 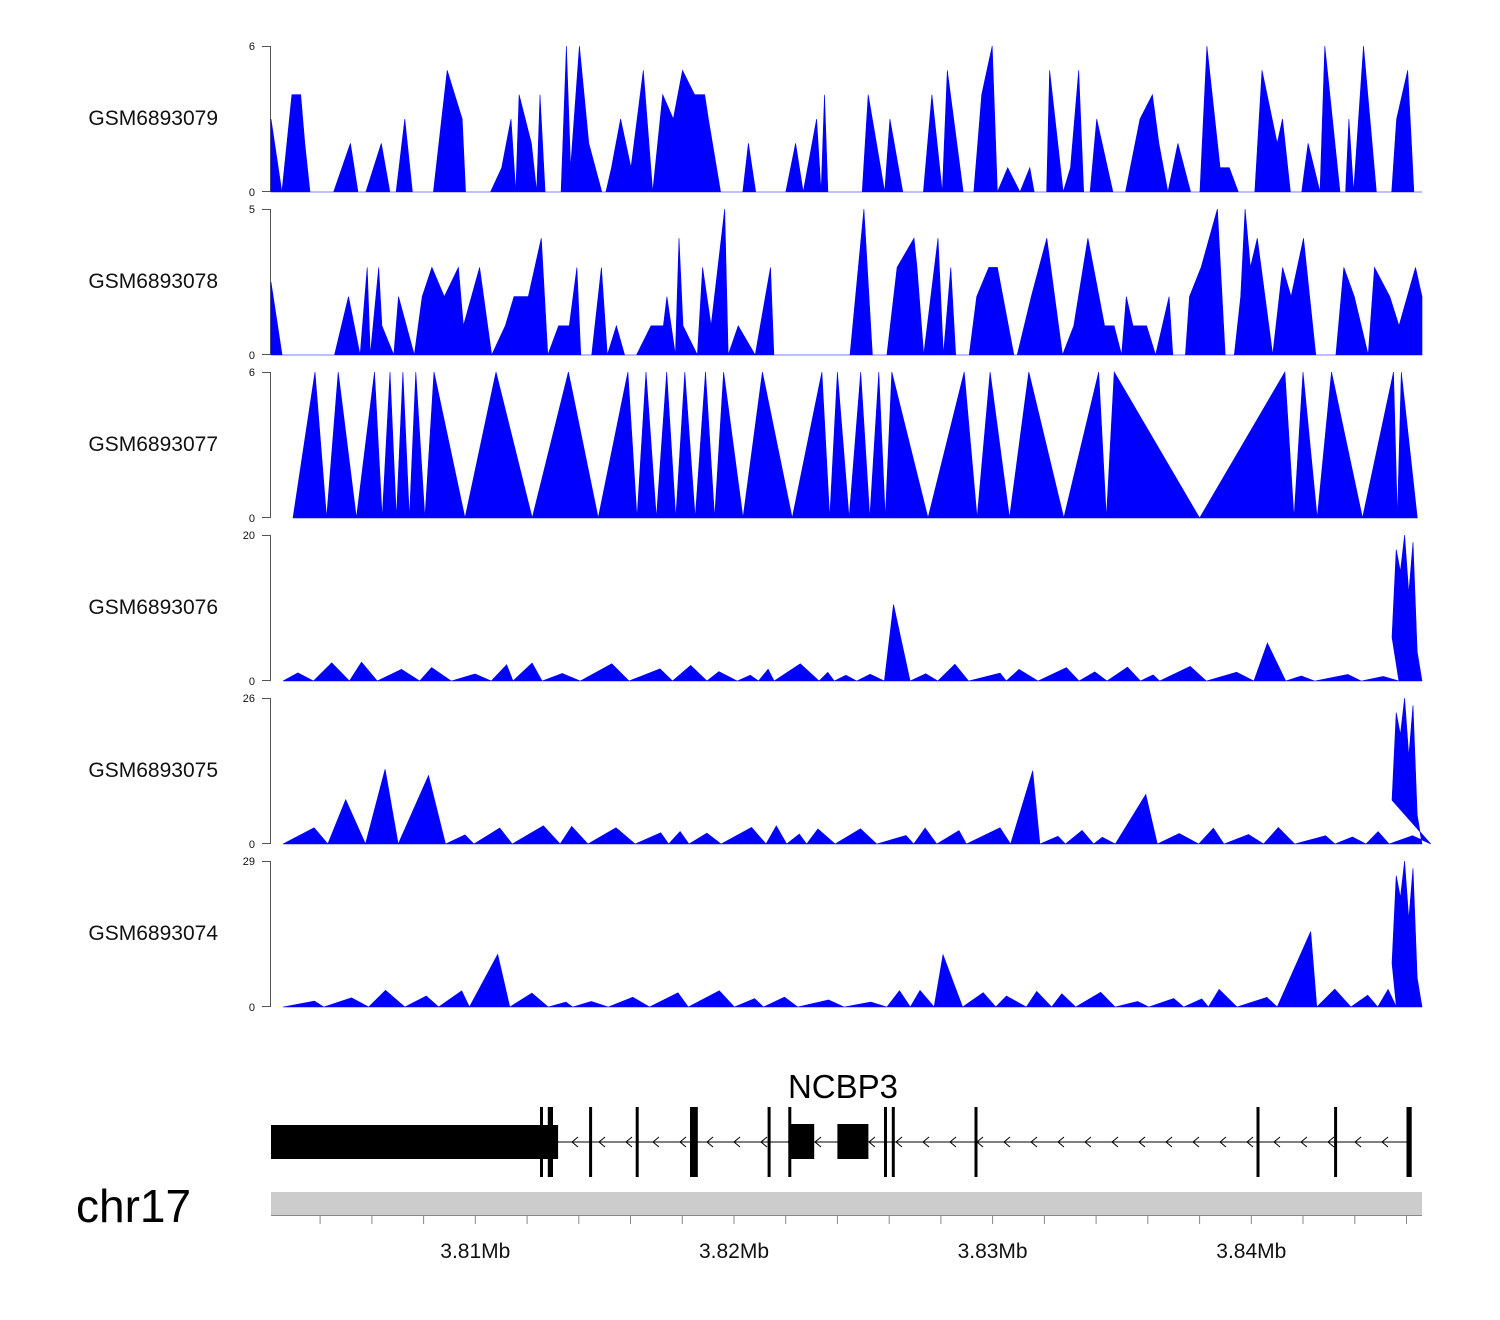 I want to click on track-GSM6893078: GSM6893078 5 0, so click(x=755, y=283).